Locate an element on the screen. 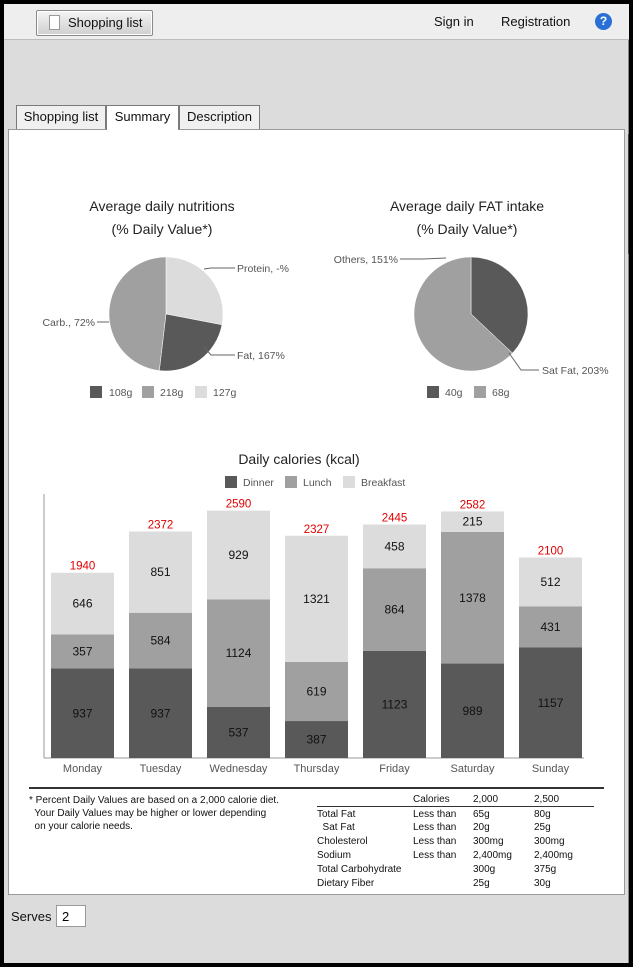 The height and width of the screenshot is (967, 633). bar-total-label: 2445 is located at coordinates (395, 519).